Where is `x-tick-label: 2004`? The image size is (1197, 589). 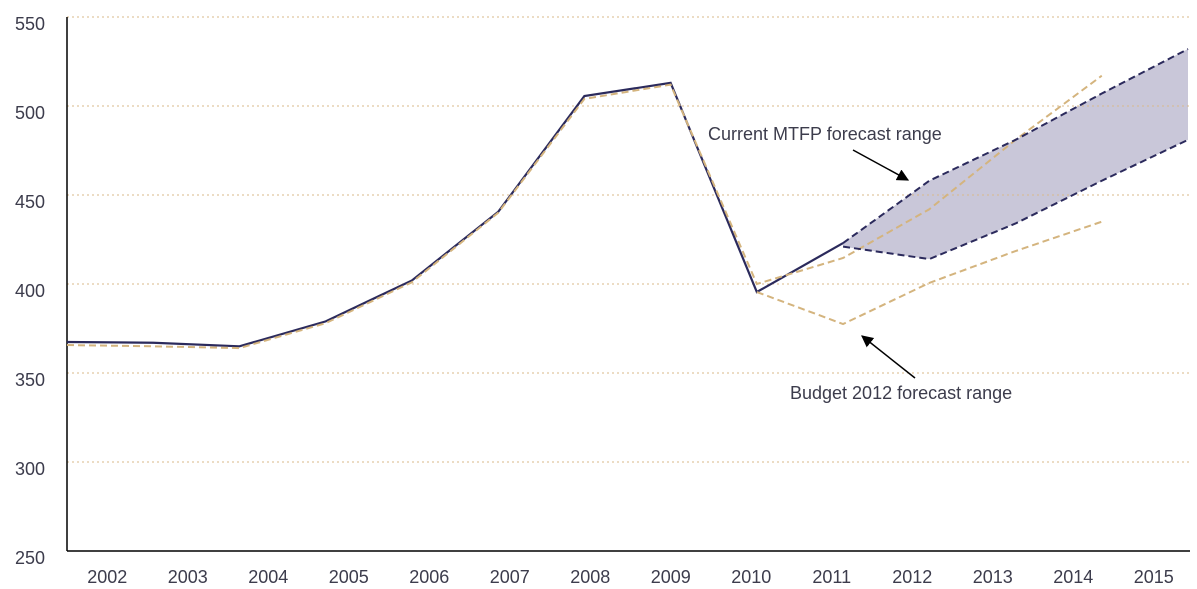
x-tick-label: 2004 is located at coordinates (268, 577).